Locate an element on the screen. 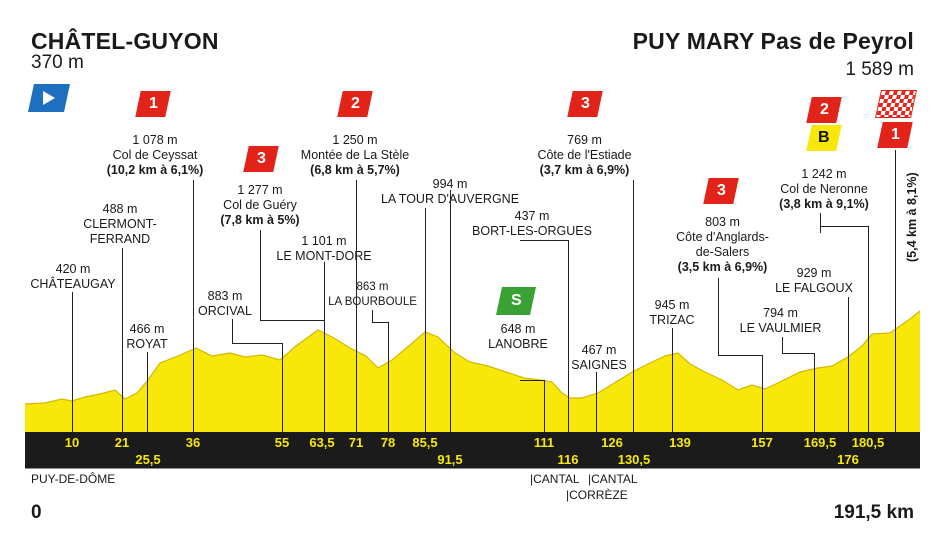  place-label-bourboule: 863 m LA BOURBOULE is located at coordinates (372, 294).